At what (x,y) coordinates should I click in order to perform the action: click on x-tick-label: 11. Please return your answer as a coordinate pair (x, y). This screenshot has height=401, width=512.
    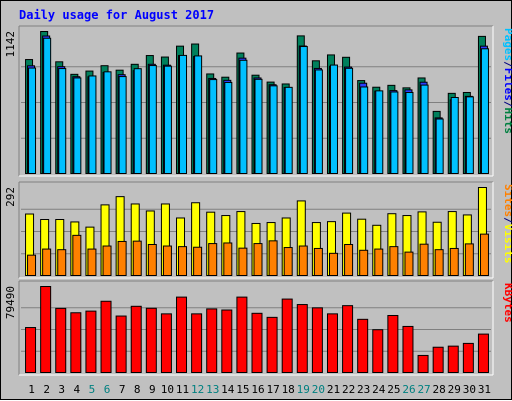
    Looking at the image, I should click on (182, 389).